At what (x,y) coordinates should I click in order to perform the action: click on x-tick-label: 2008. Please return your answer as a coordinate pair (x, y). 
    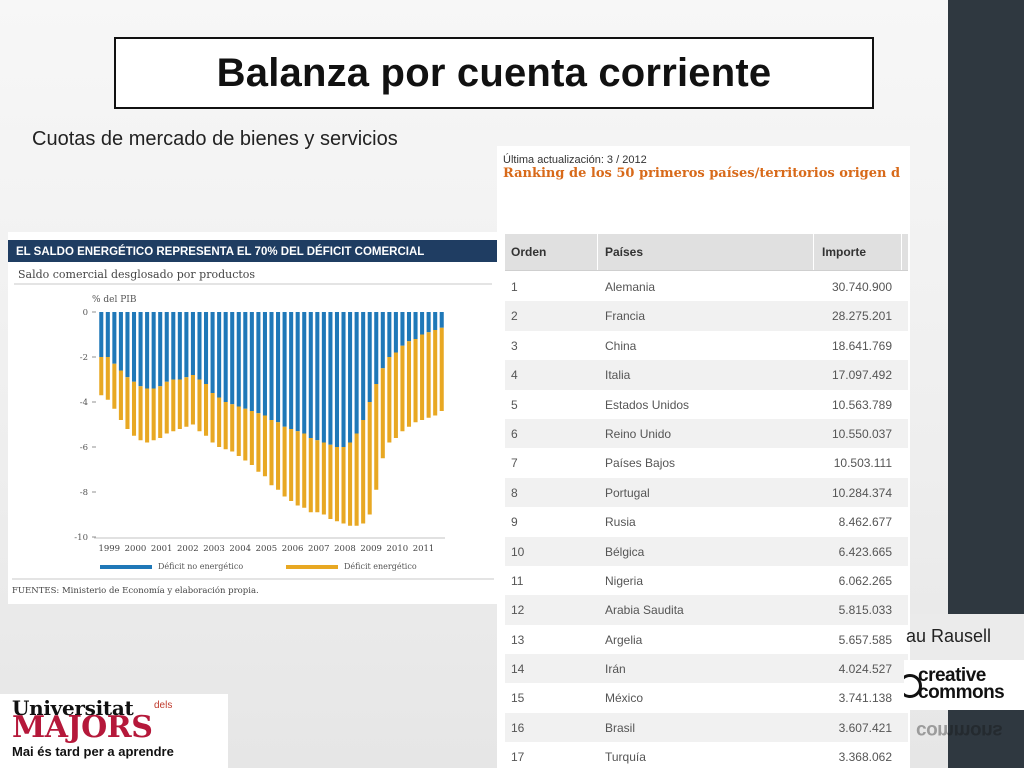
    Looking at the image, I should click on (345, 549).